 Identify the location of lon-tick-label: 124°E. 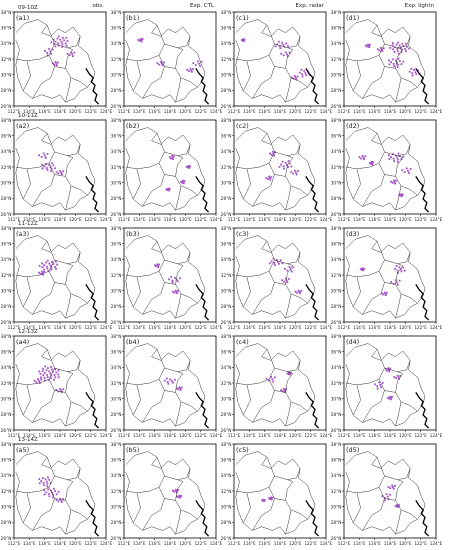
(216, 327).